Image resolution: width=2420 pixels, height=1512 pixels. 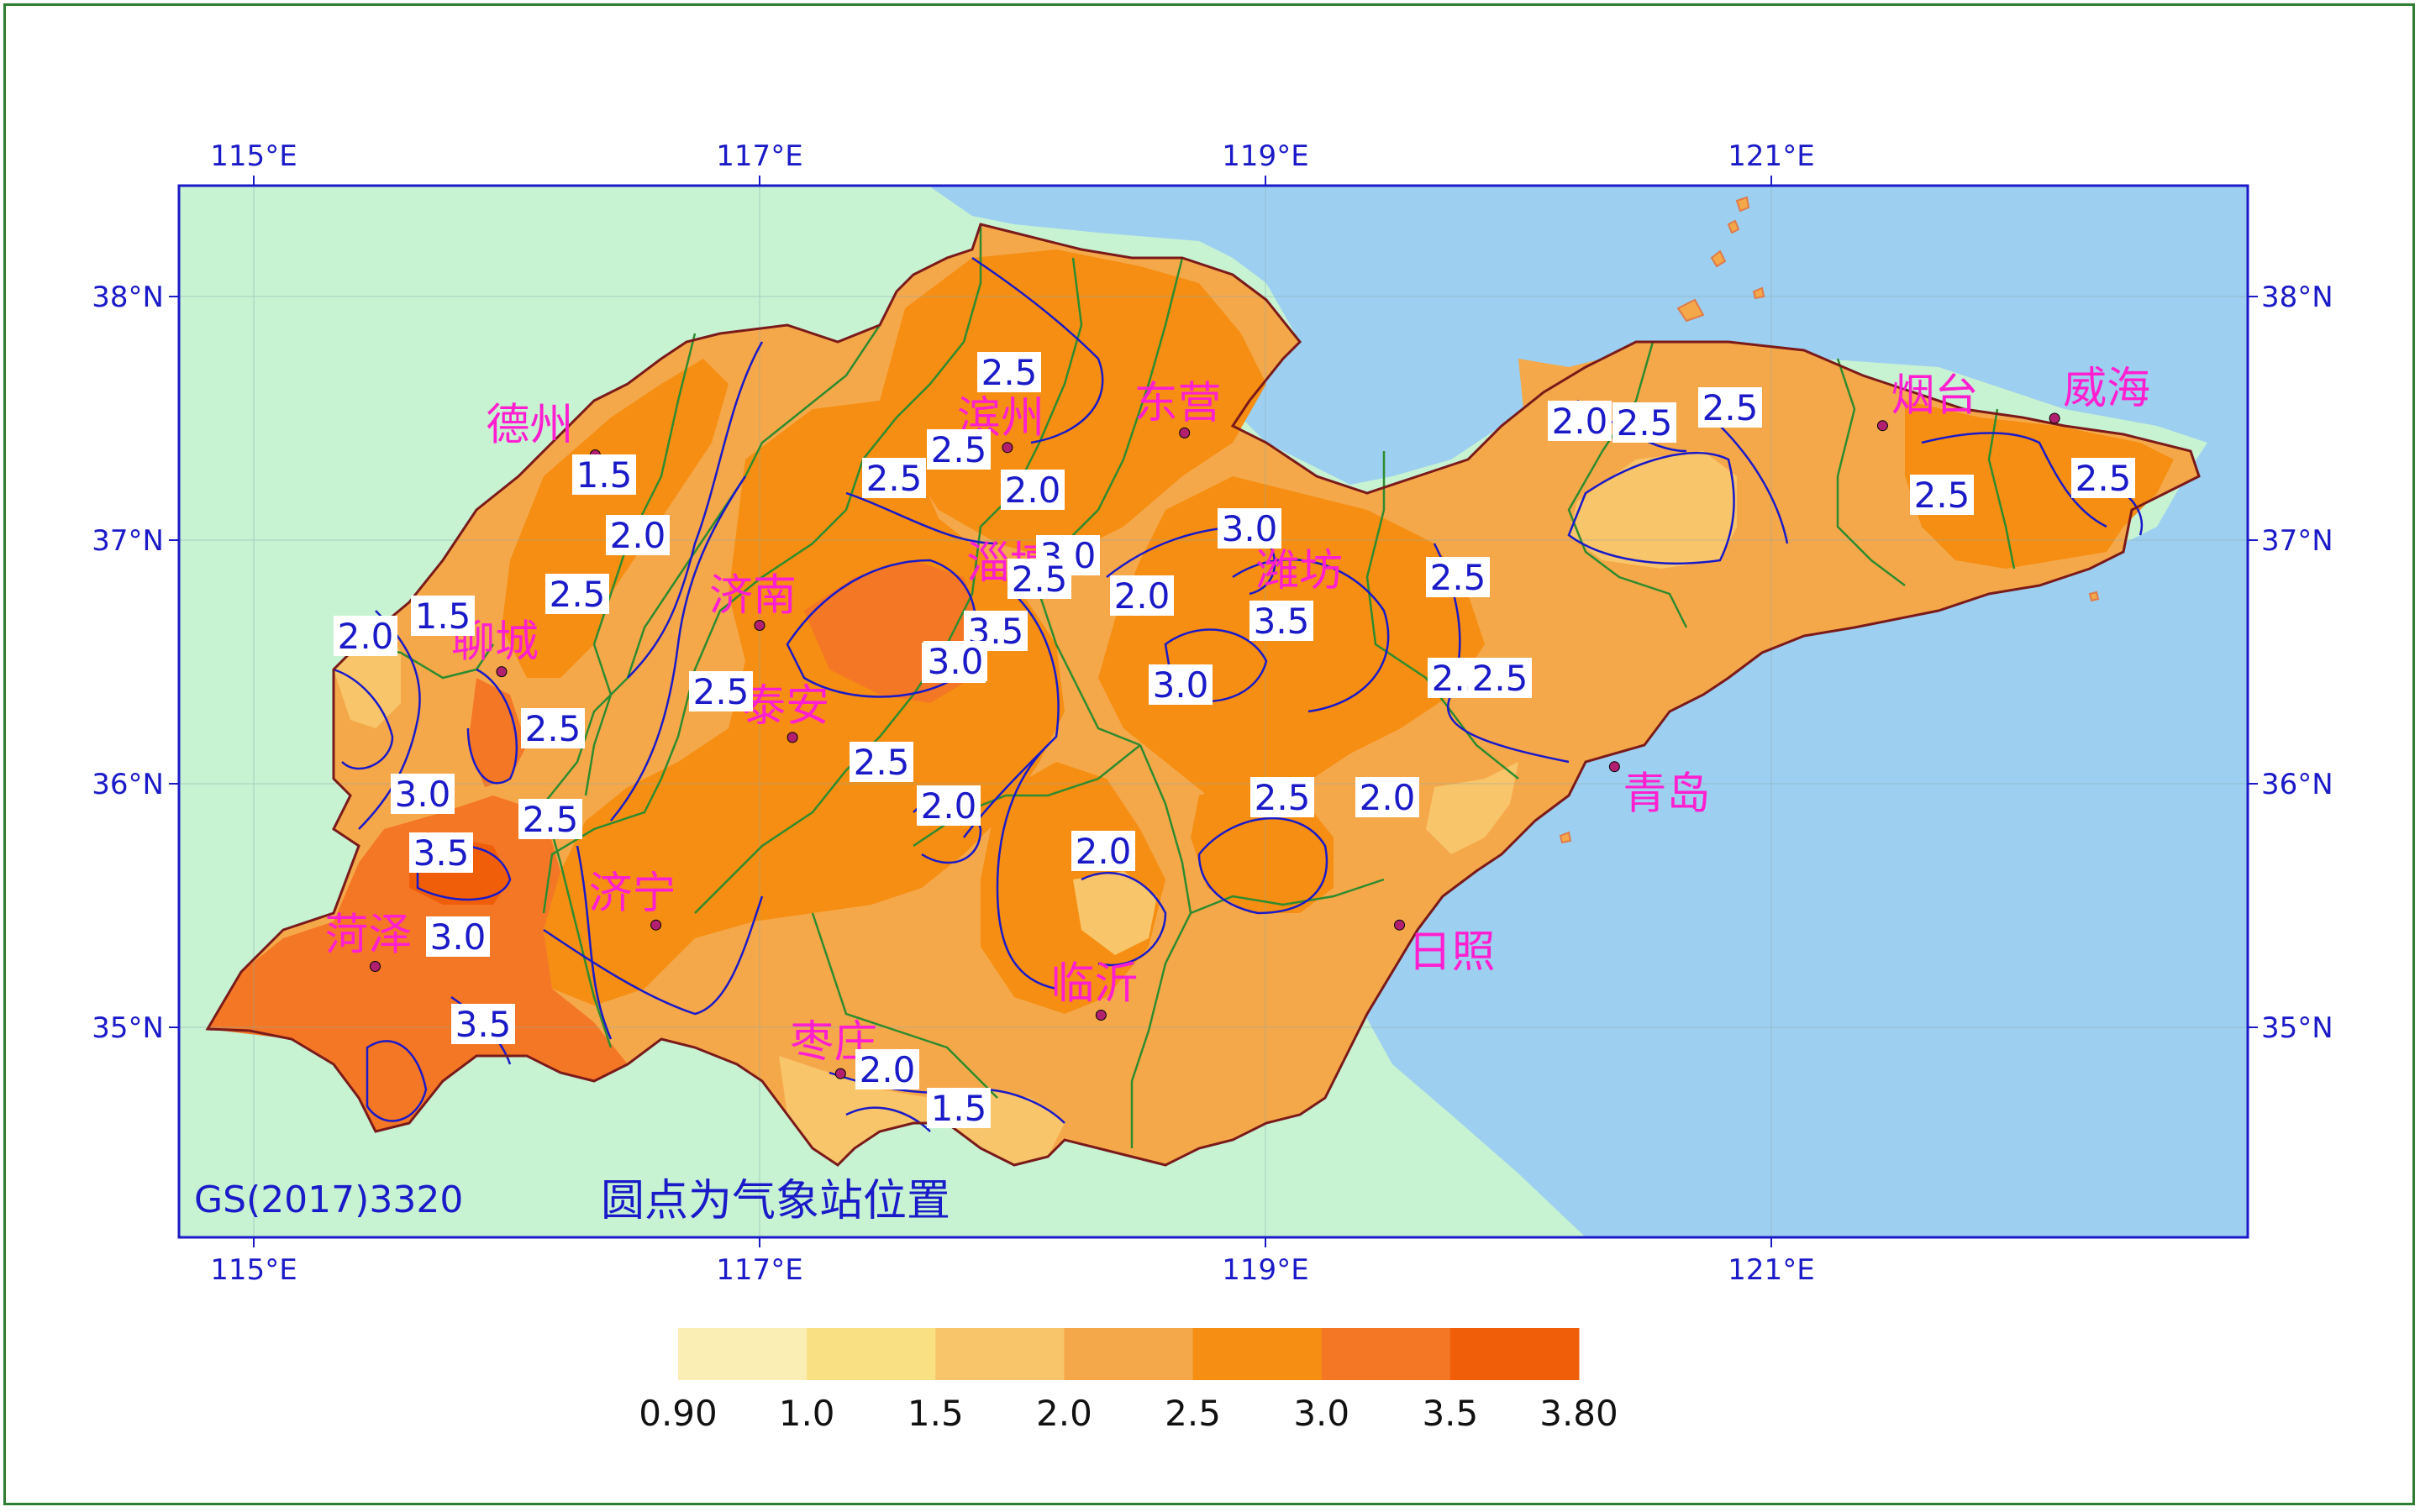 What do you see at coordinates (775, 1201) in the screenshot?
I see `map-note: 圆点为气象站位置` at bounding box center [775, 1201].